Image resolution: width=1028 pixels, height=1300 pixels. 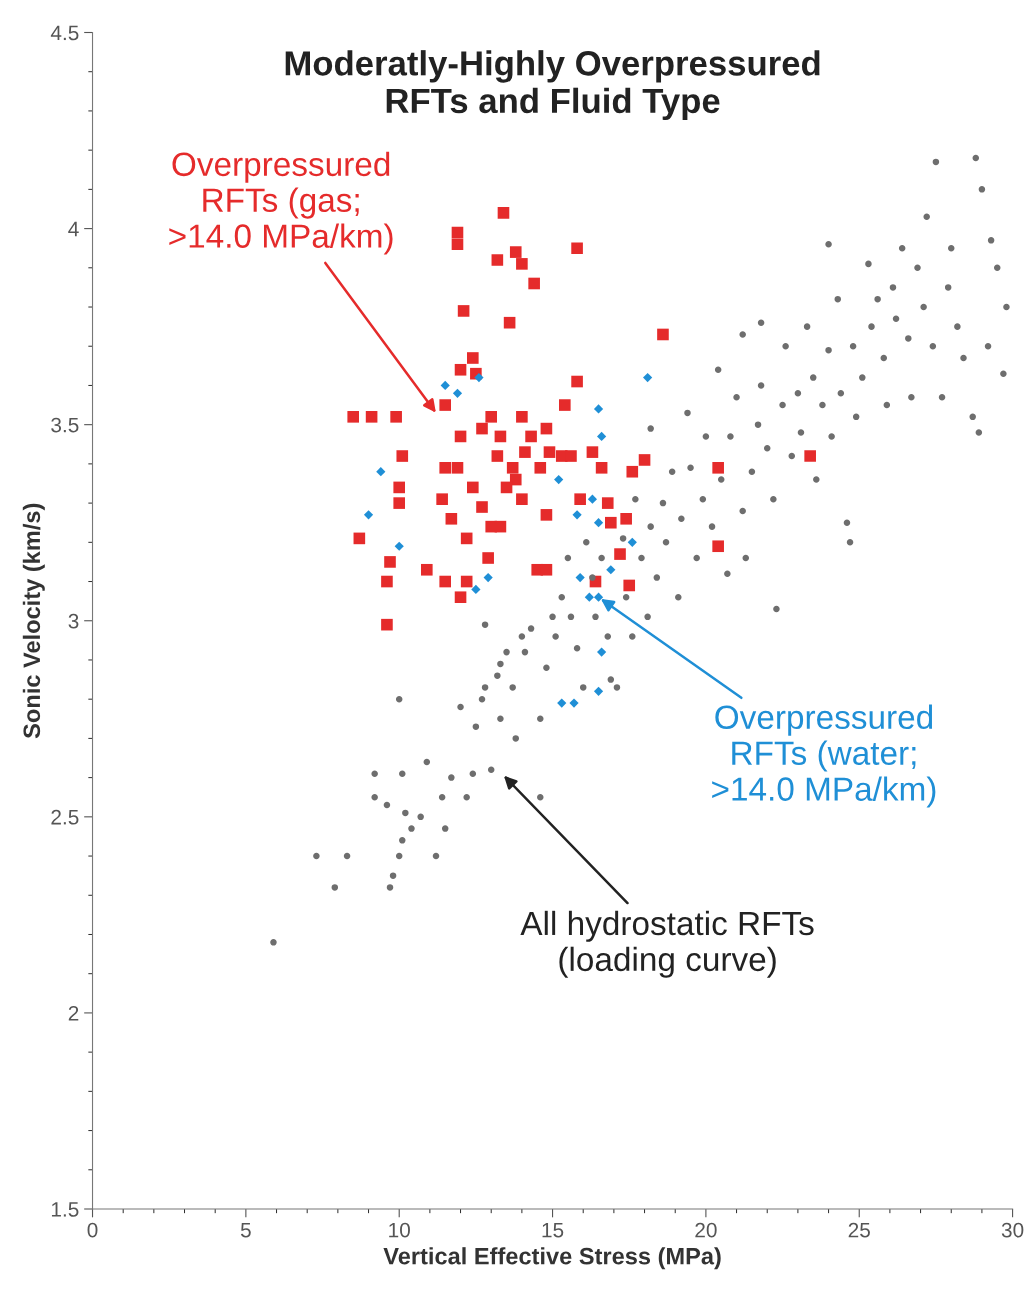 I want to click on annotation: All hydrostatic RFTs (loading curve), so click(x=667, y=944).